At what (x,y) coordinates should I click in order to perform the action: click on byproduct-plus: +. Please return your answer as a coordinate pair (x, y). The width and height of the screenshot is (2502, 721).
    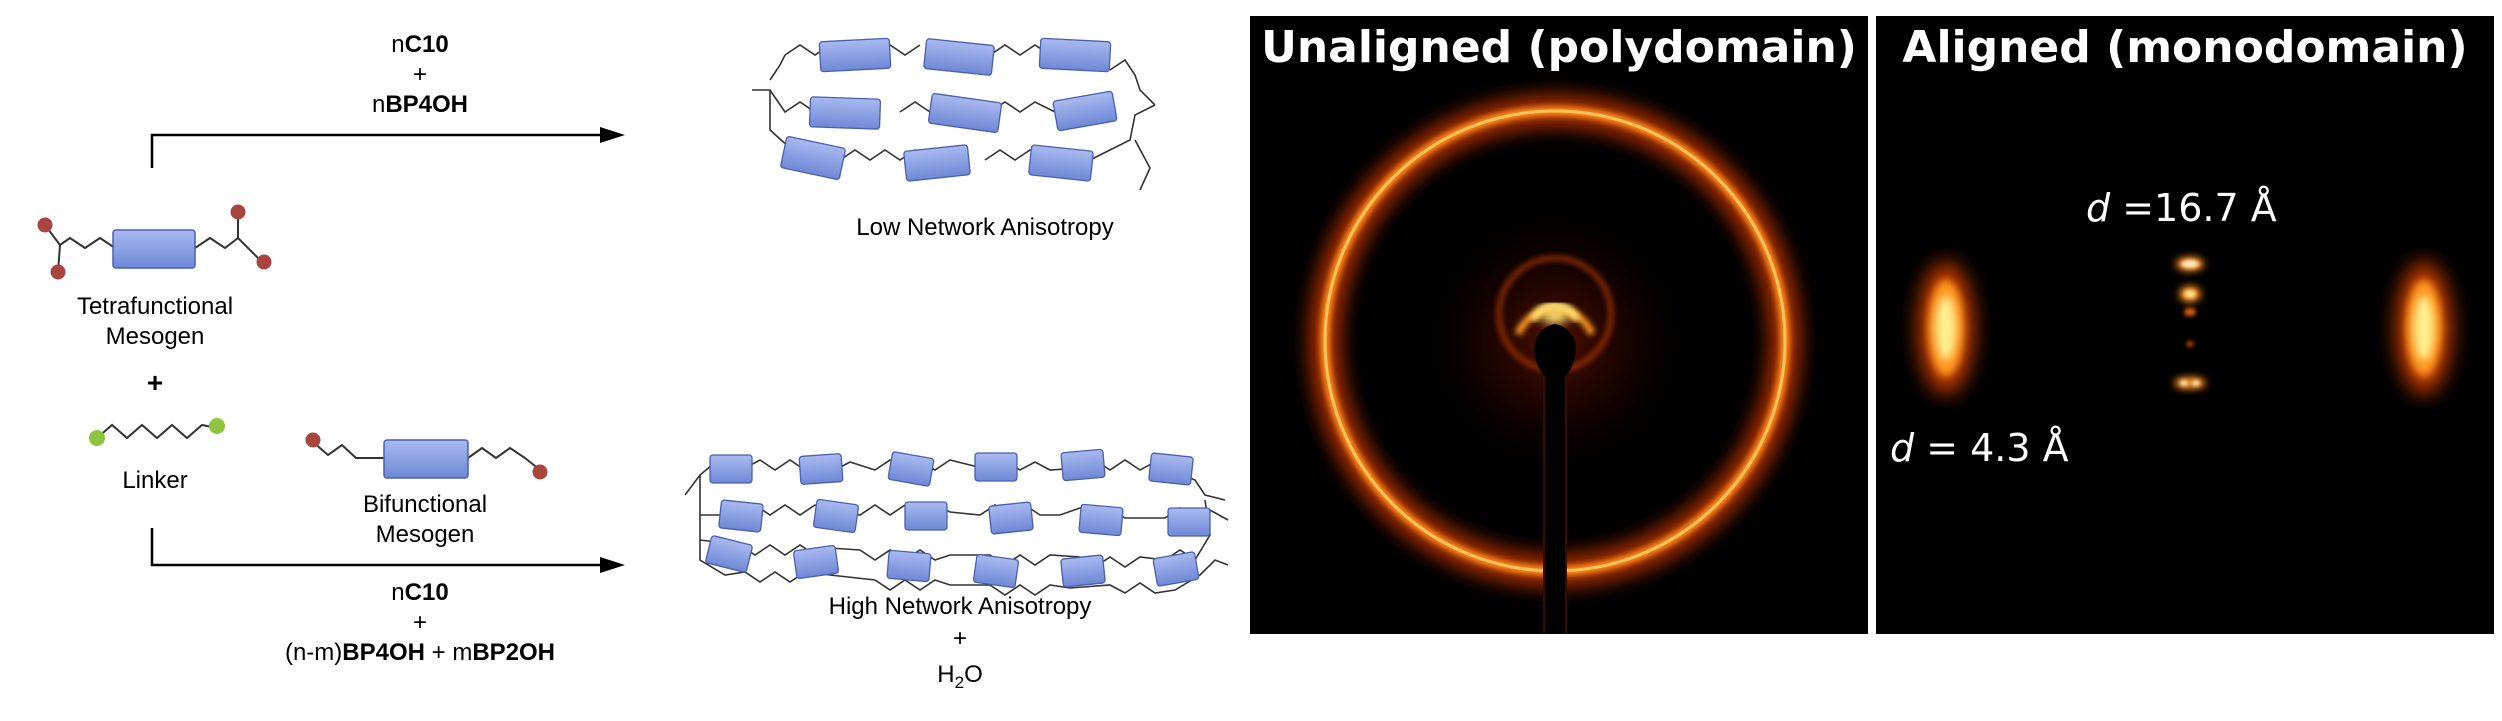
    Looking at the image, I should click on (959, 638).